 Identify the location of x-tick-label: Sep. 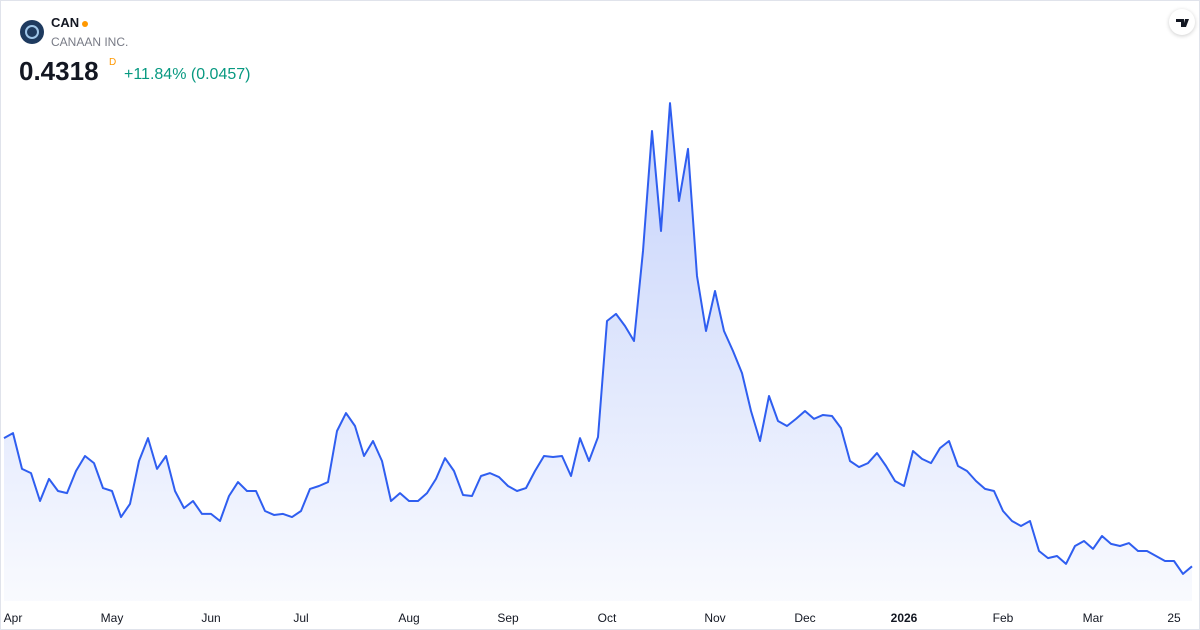
(508, 618).